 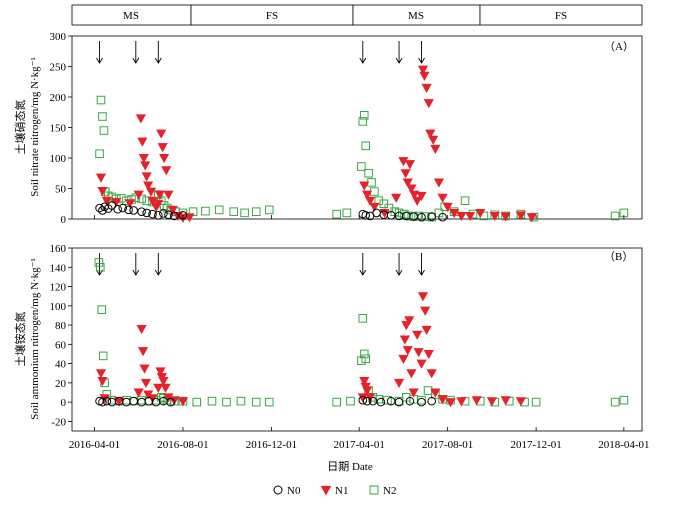 I want to click on y-ticks-a: 0 50 100 150 200 250 300, so click(x=61, y=128).